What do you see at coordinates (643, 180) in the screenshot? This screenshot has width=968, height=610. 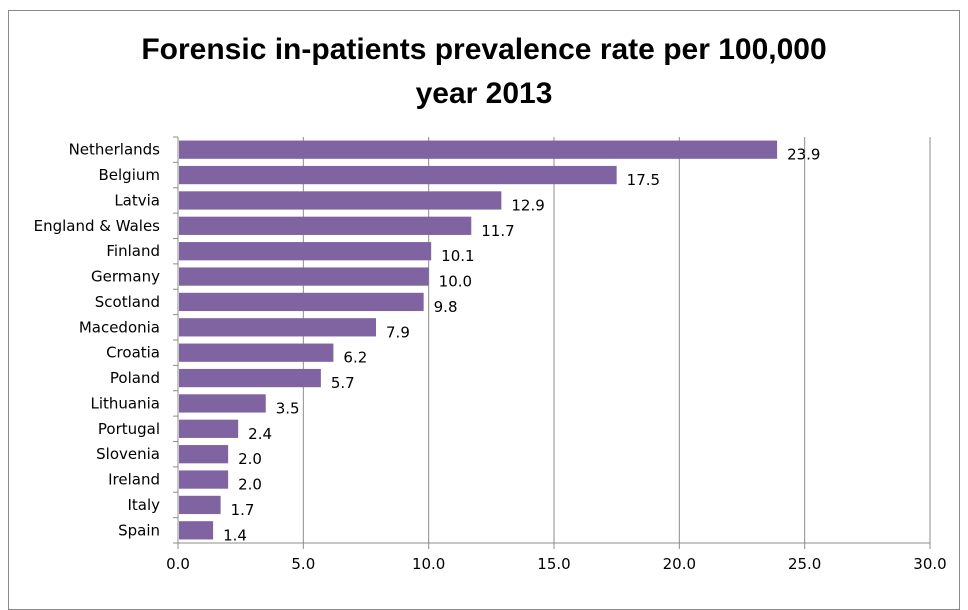 I see `data-label: 17.5` at bounding box center [643, 180].